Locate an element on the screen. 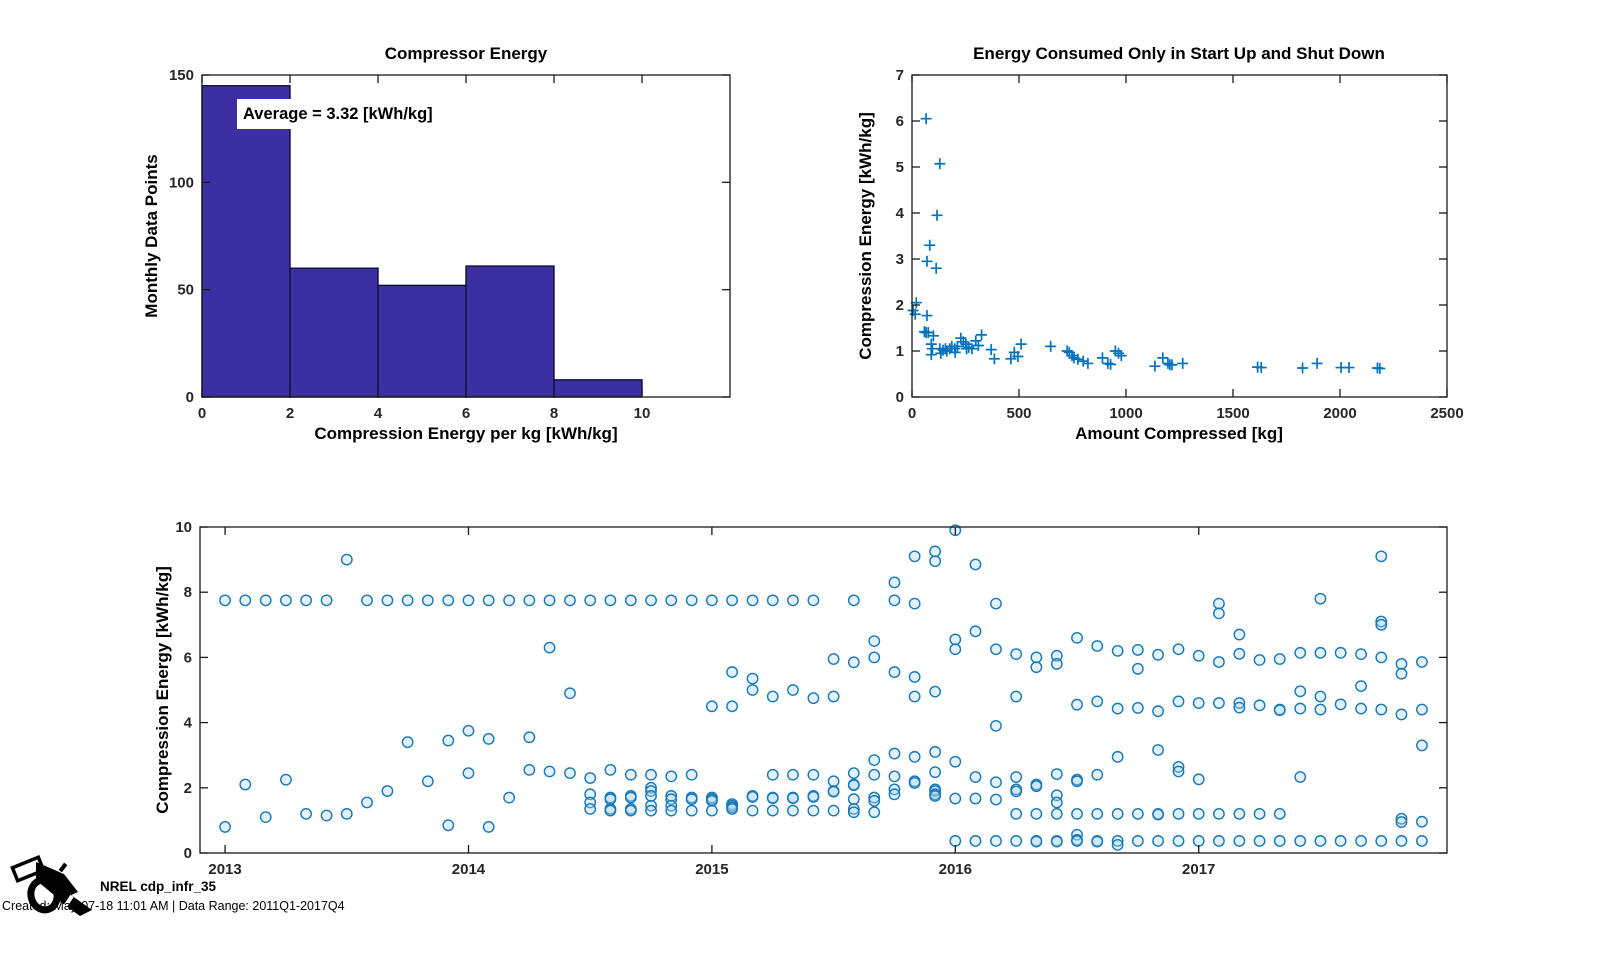  timeseries-y-label: Compression Energy [kWh/kg] is located at coordinates (162, 690).